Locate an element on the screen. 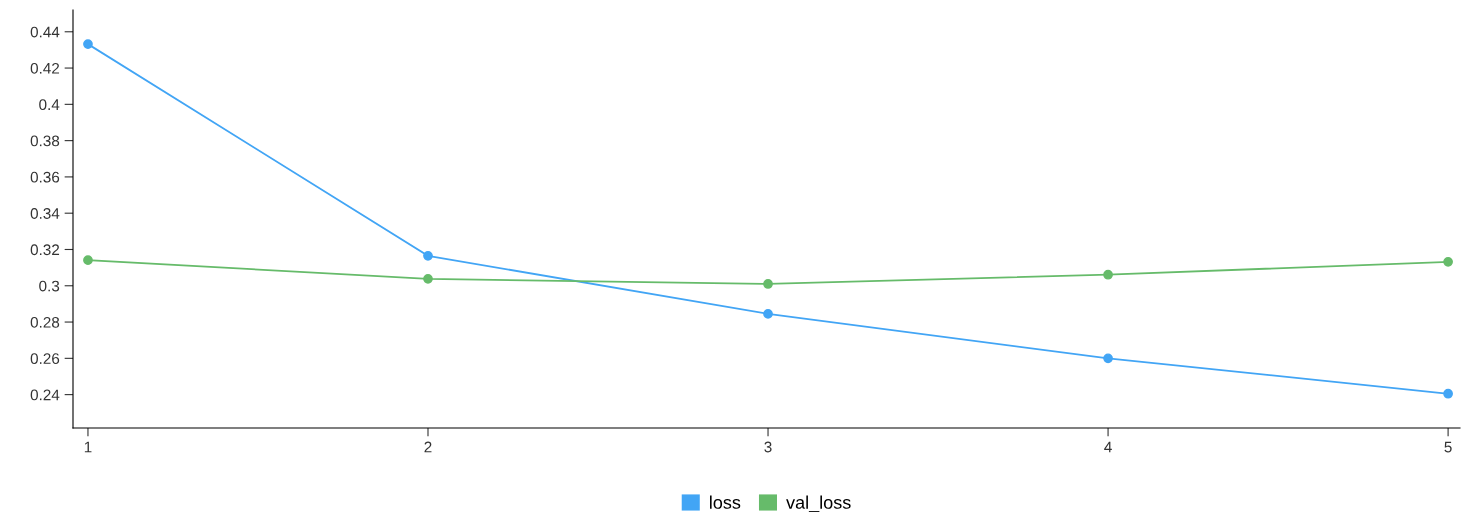 The height and width of the screenshot is (512, 1461). x-tick-label: 4 is located at coordinates (1108, 447).